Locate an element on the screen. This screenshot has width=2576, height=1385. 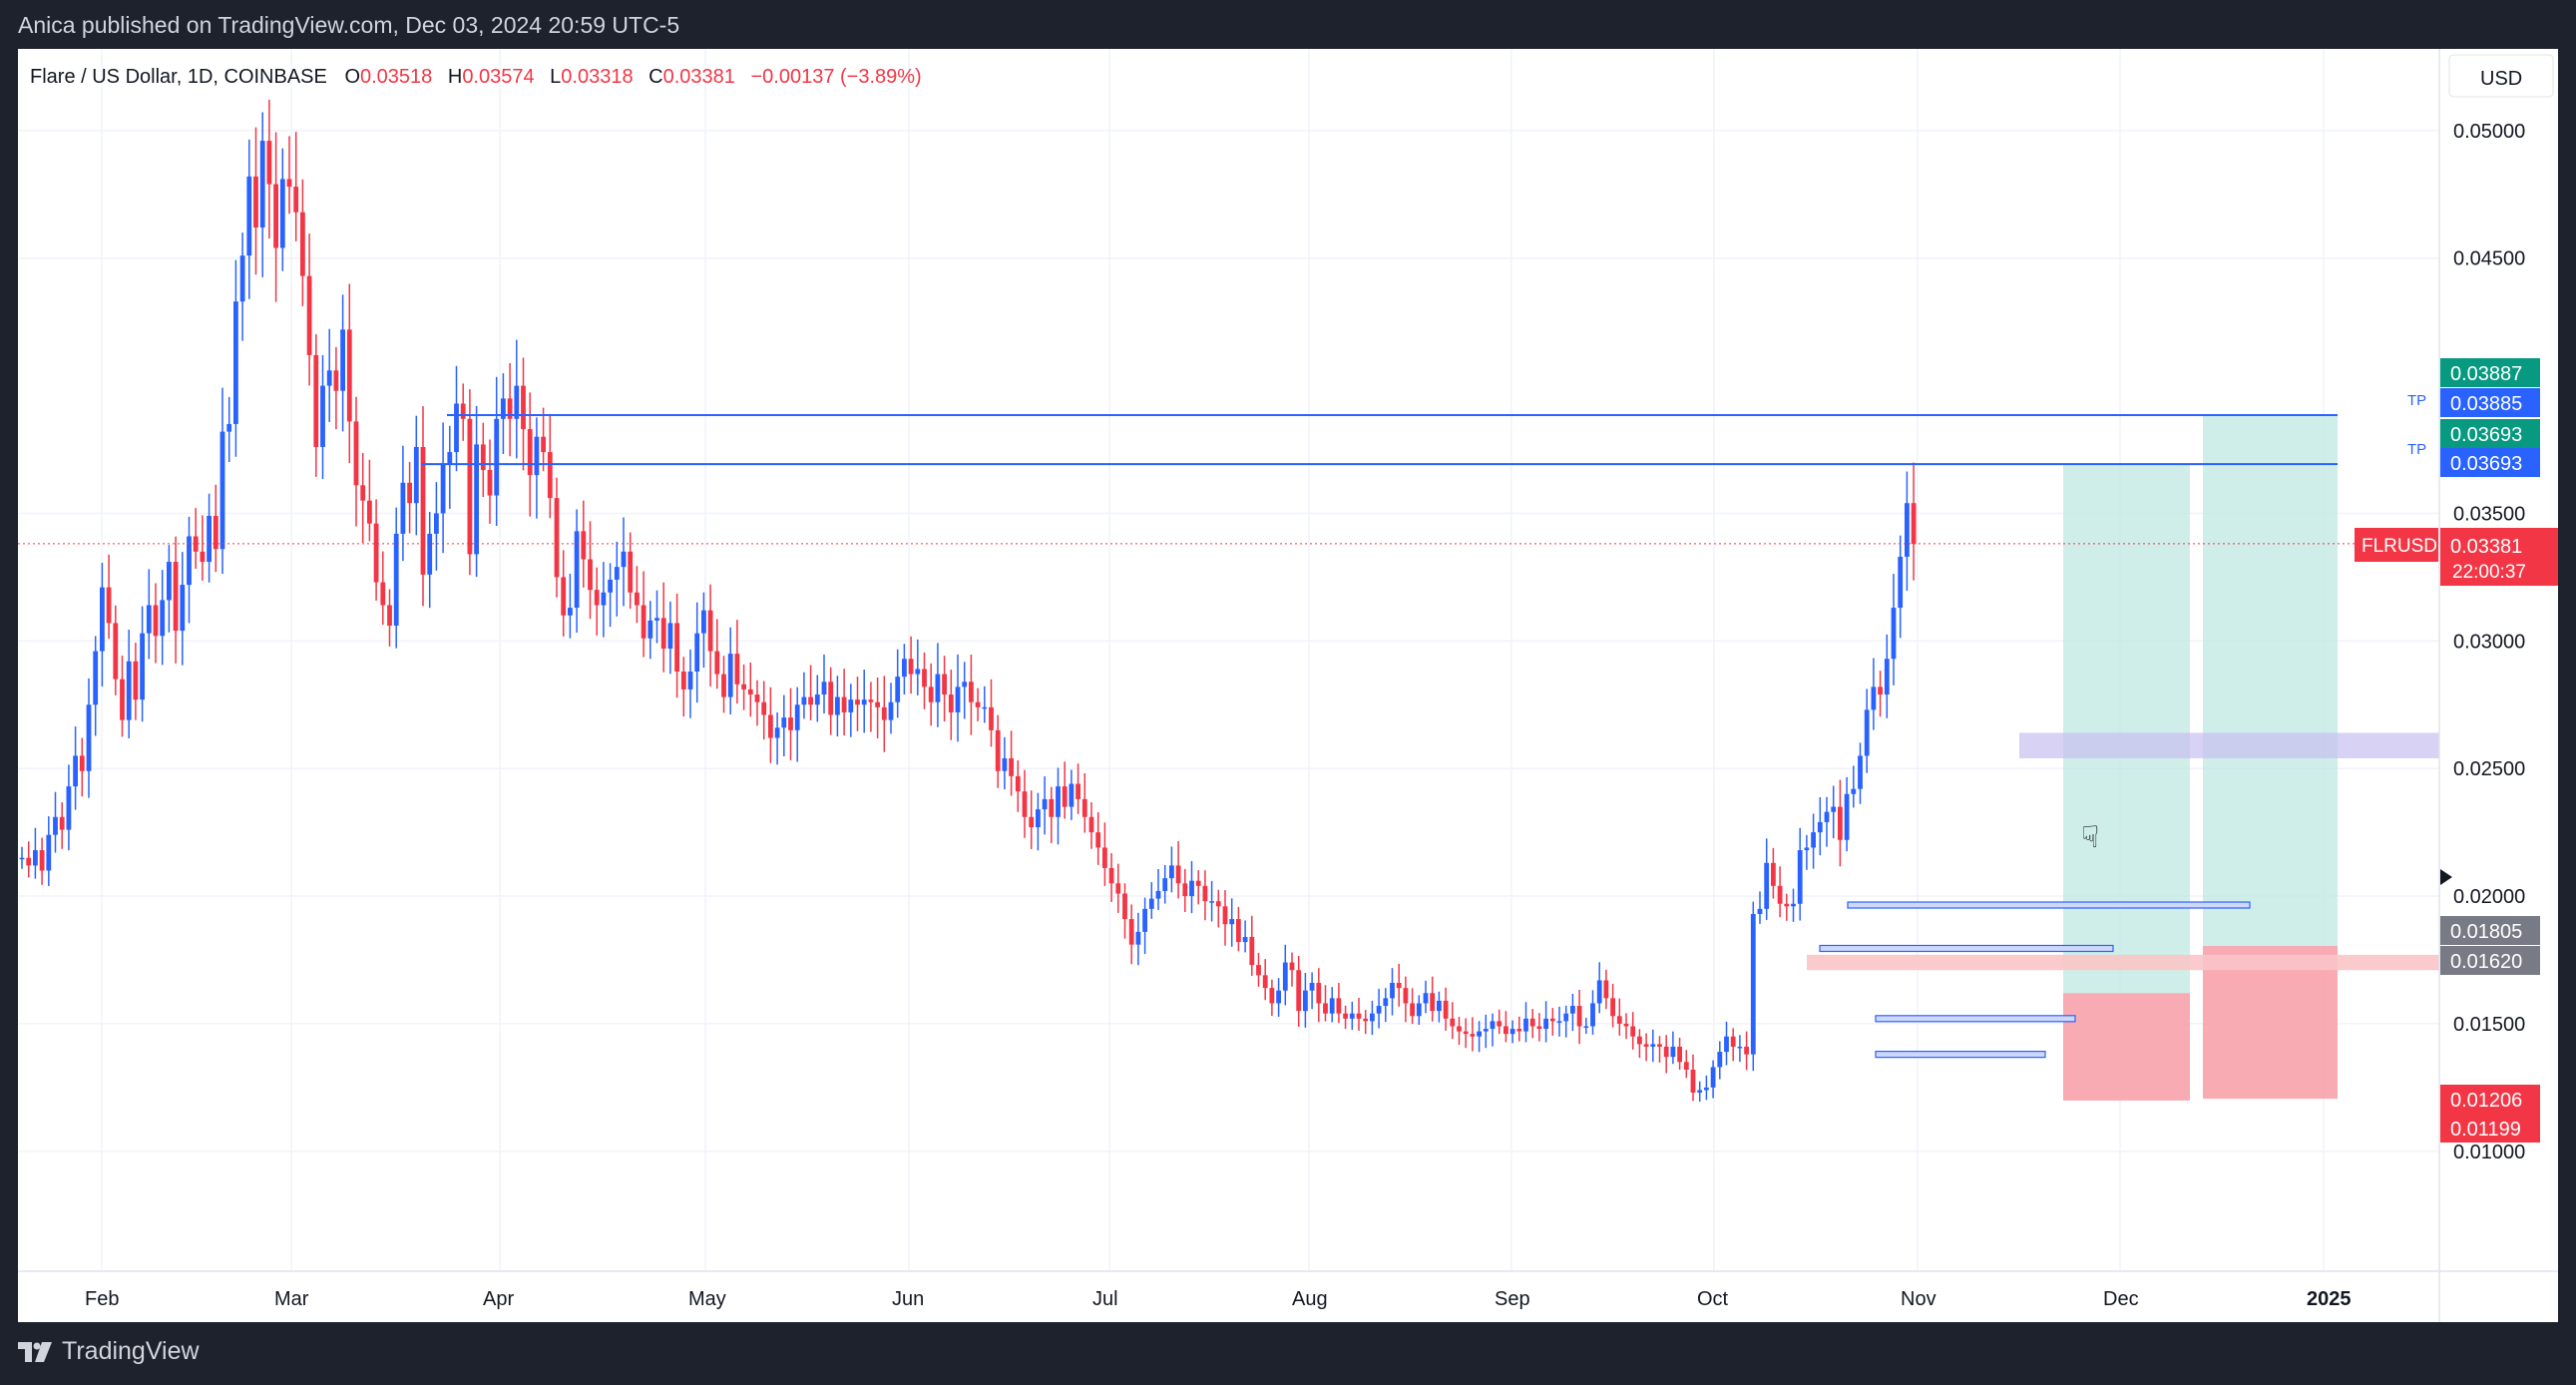
x-tick-label: 2025 is located at coordinates (2329, 1299).